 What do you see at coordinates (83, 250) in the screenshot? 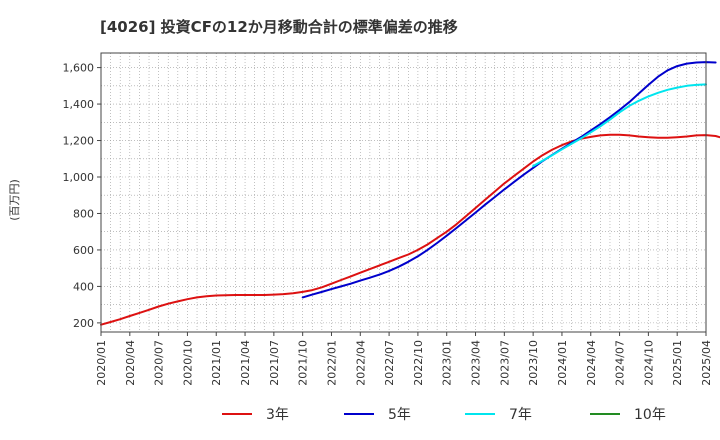
I see `y-tick-label: 600` at bounding box center [83, 250].